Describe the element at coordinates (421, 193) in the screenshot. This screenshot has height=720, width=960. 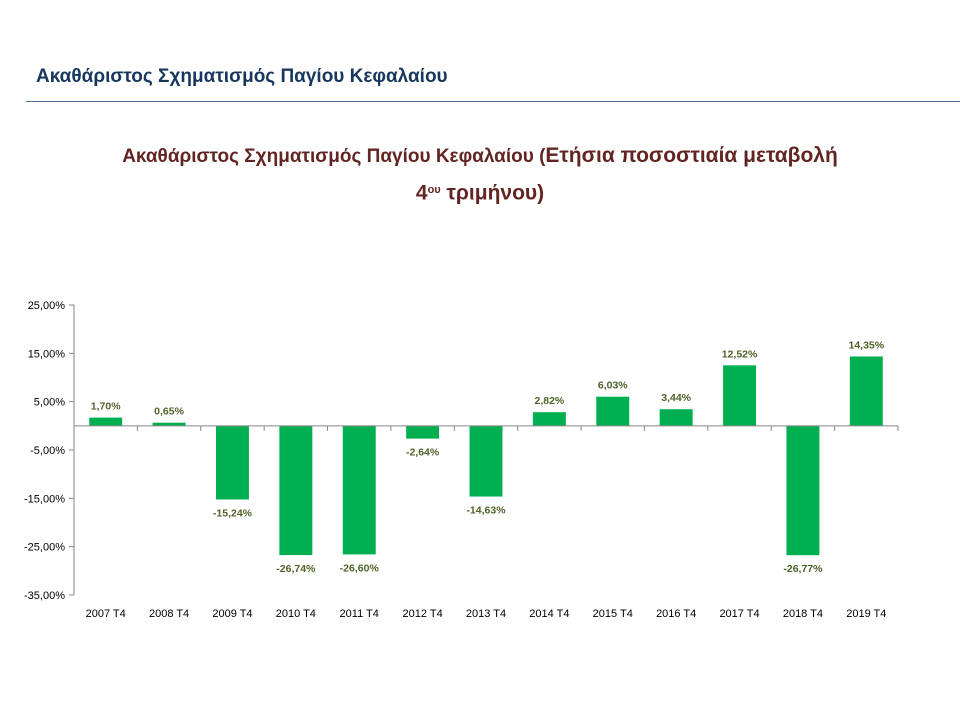
I see `chart-title-quarter-number: 4` at that location.